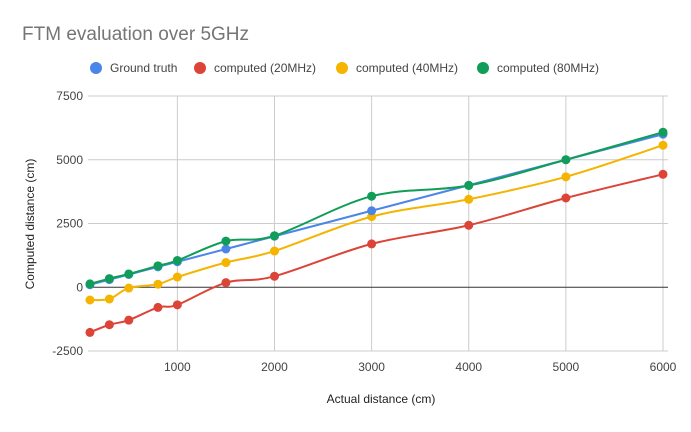 The width and height of the screenshot is (691, 432). Describe the element at coordinates (69, 96) in the screenshot. I see `y-tick-label: 7500` at that location.